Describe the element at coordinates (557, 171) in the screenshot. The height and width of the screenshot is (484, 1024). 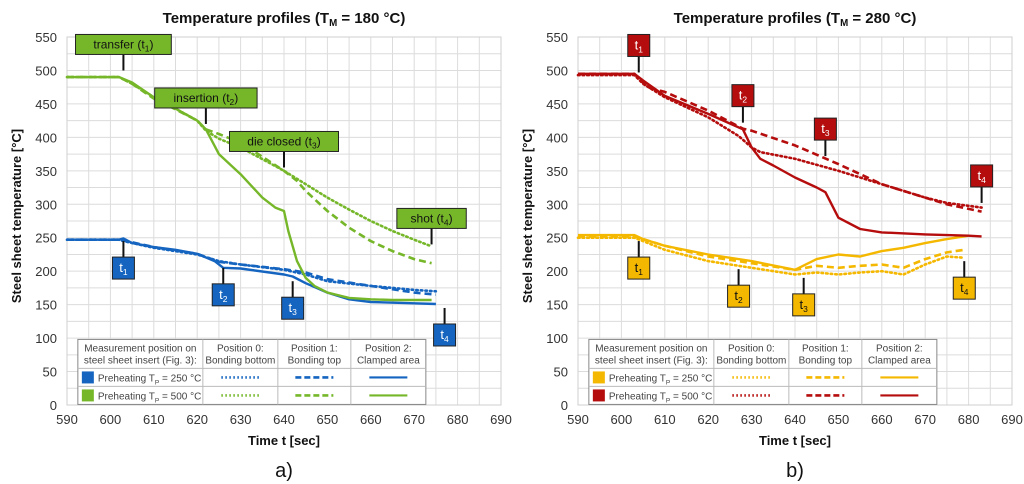
I see `y-tick-label: 350` at that location.